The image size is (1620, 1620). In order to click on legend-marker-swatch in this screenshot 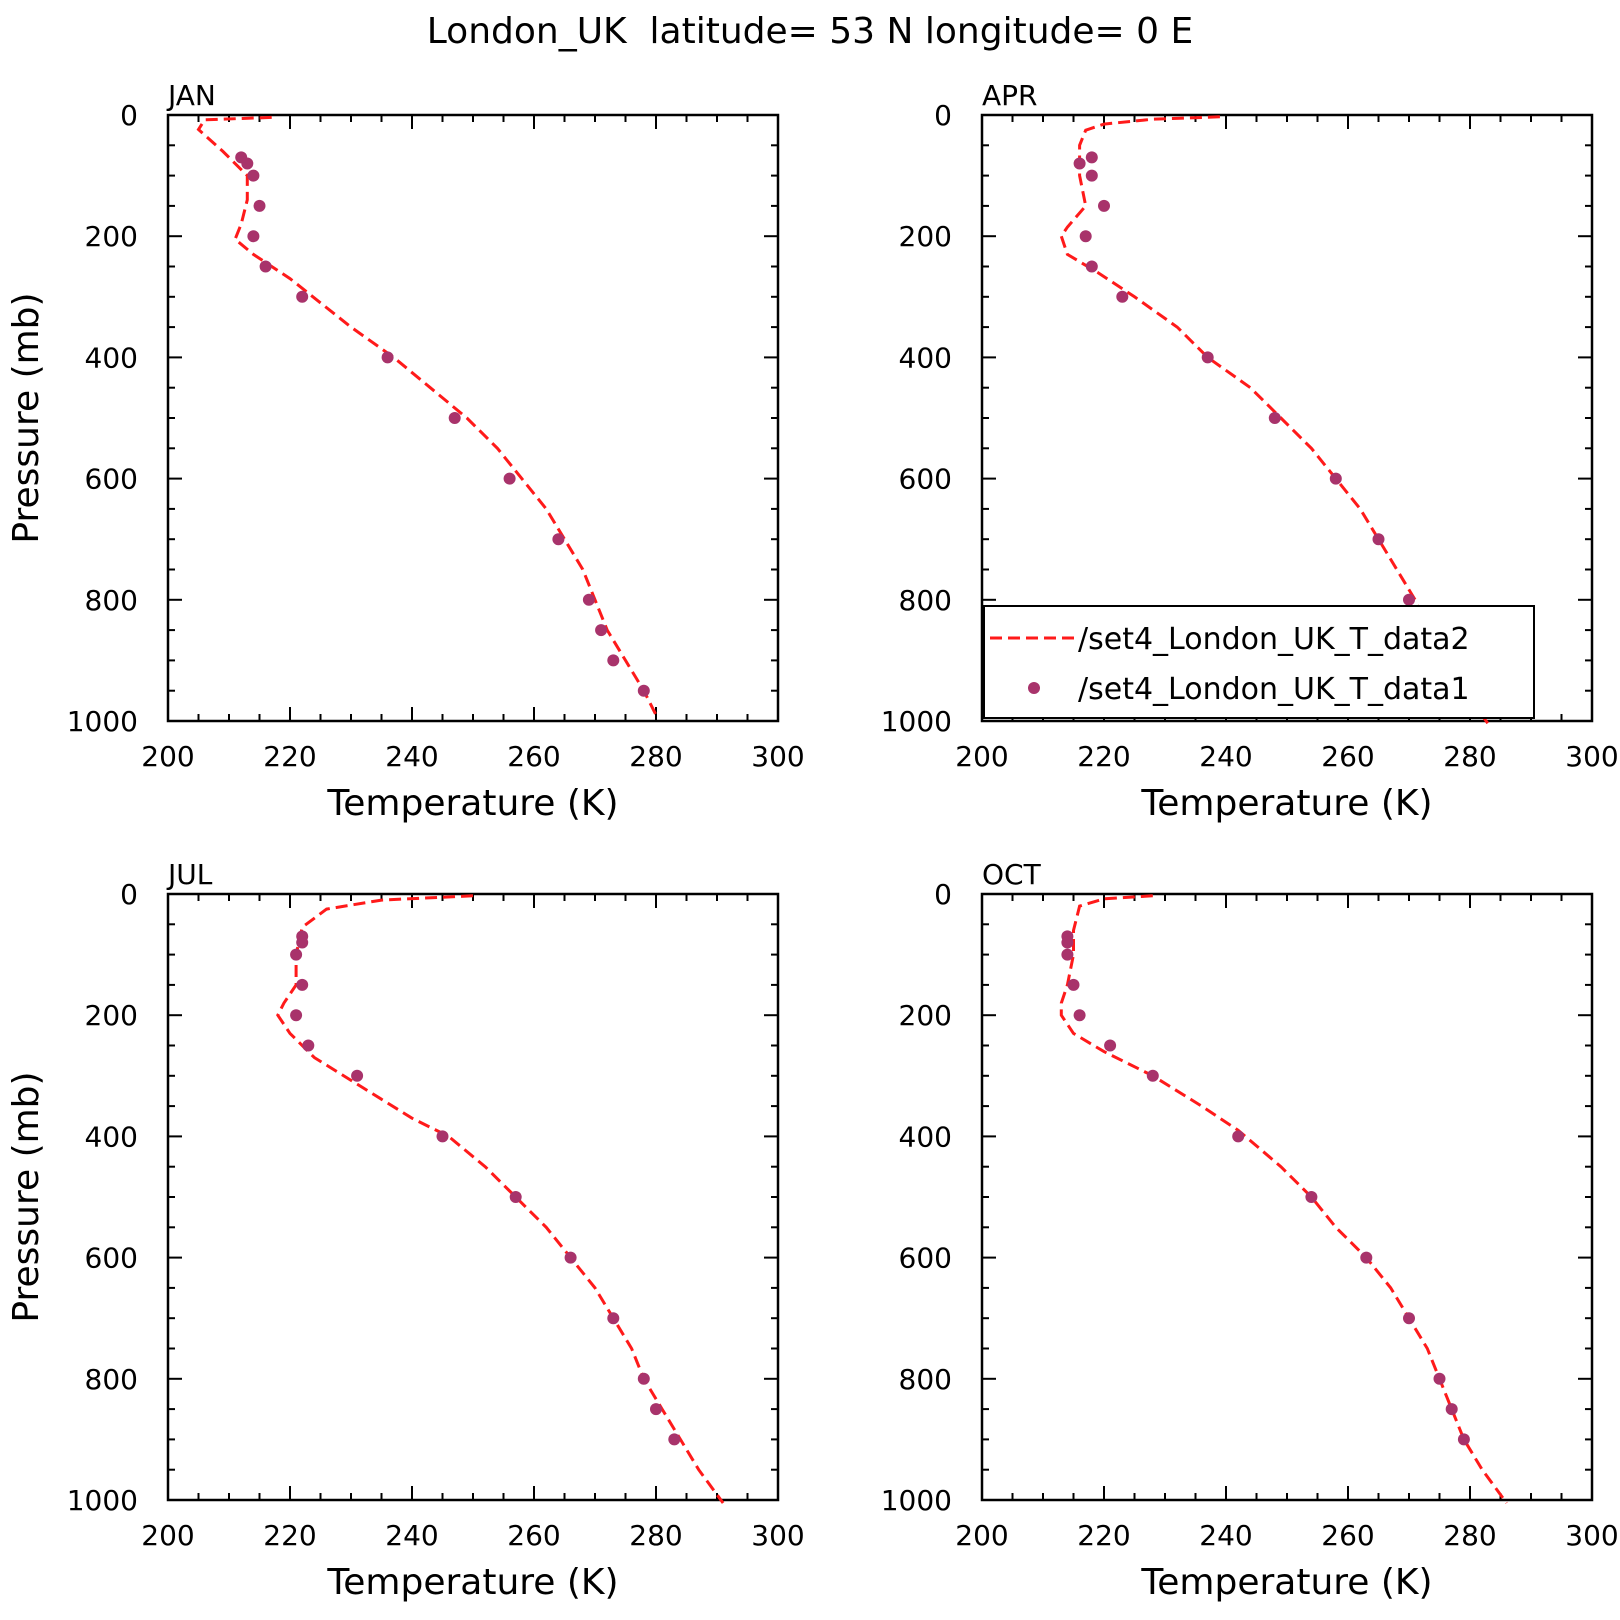, I will do `click(1034, 688)`.